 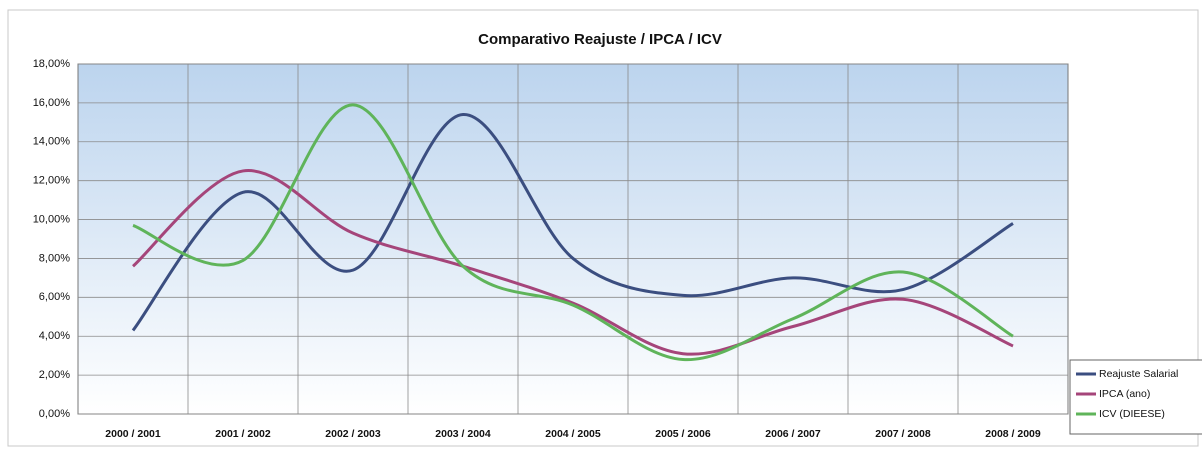 What do you see at coordinates (52, 103) in the screenshot?
I see `y-tick-label: 16,00%` at bounding box center [52, 103].